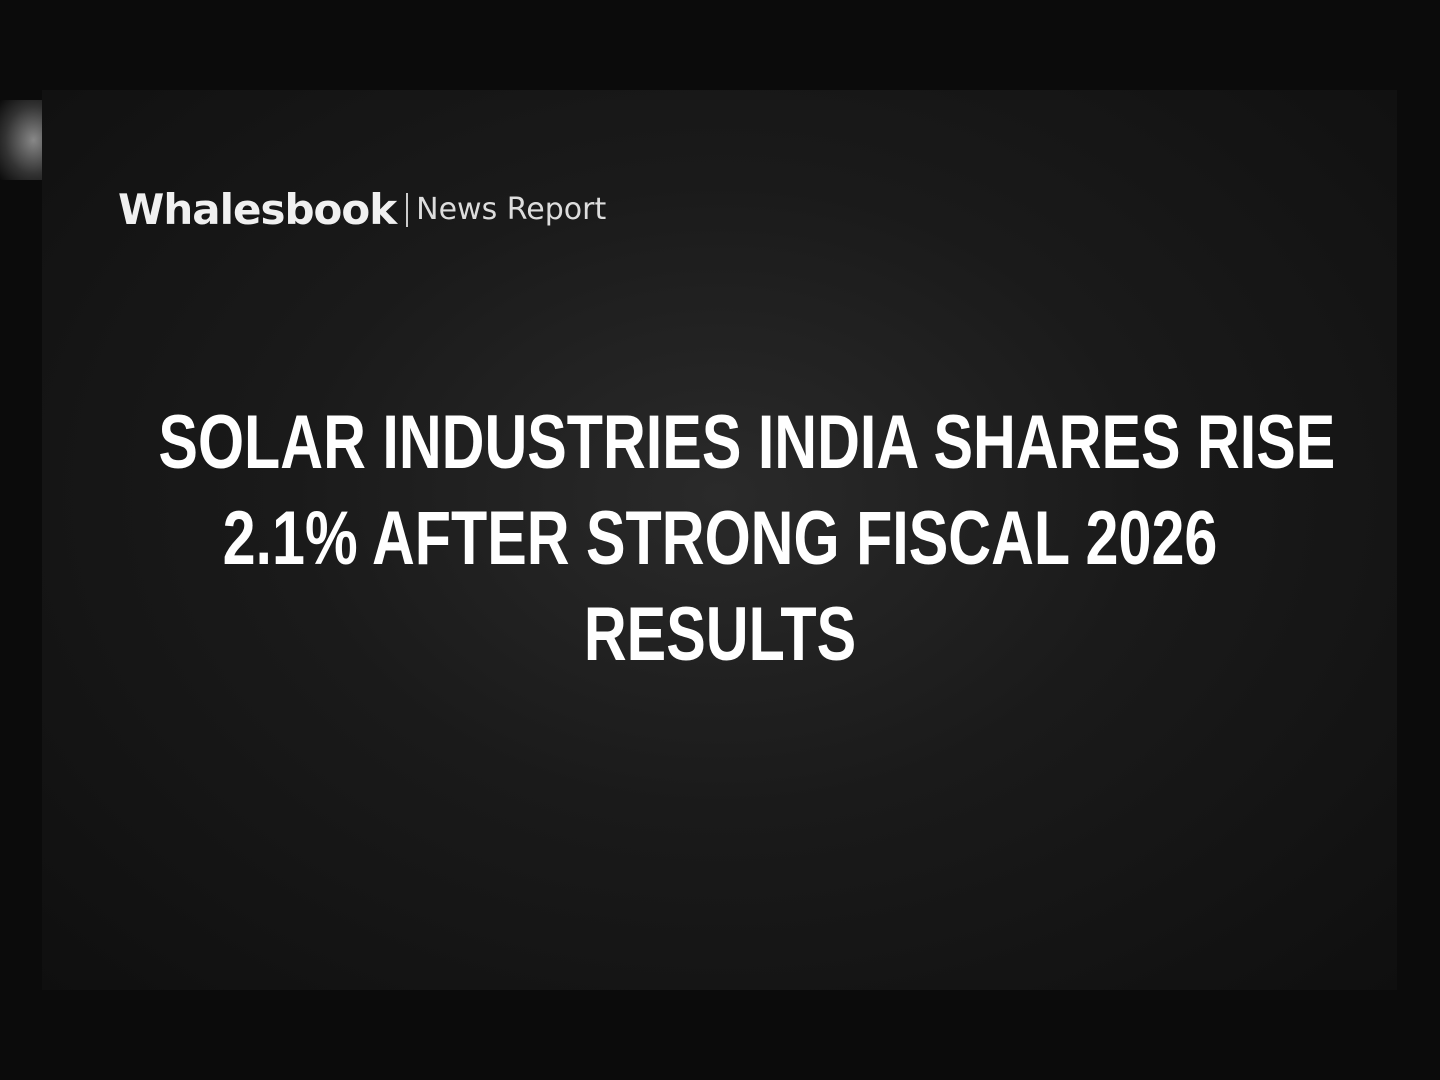 The height and width of the screenshot is (1080, 1440). Describe the element at coordinates (407, 209) in the screenshot. I see `separator` at that location.